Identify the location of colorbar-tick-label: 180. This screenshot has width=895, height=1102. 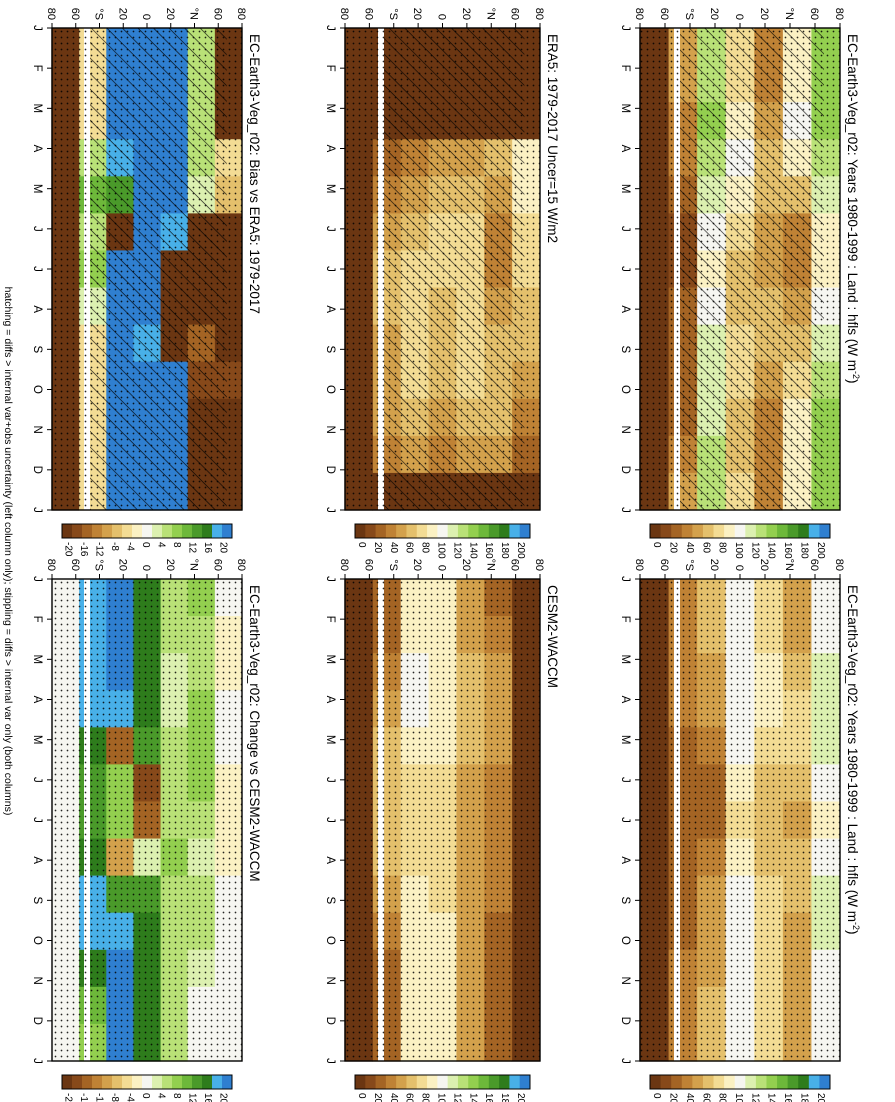
(803, 1097).